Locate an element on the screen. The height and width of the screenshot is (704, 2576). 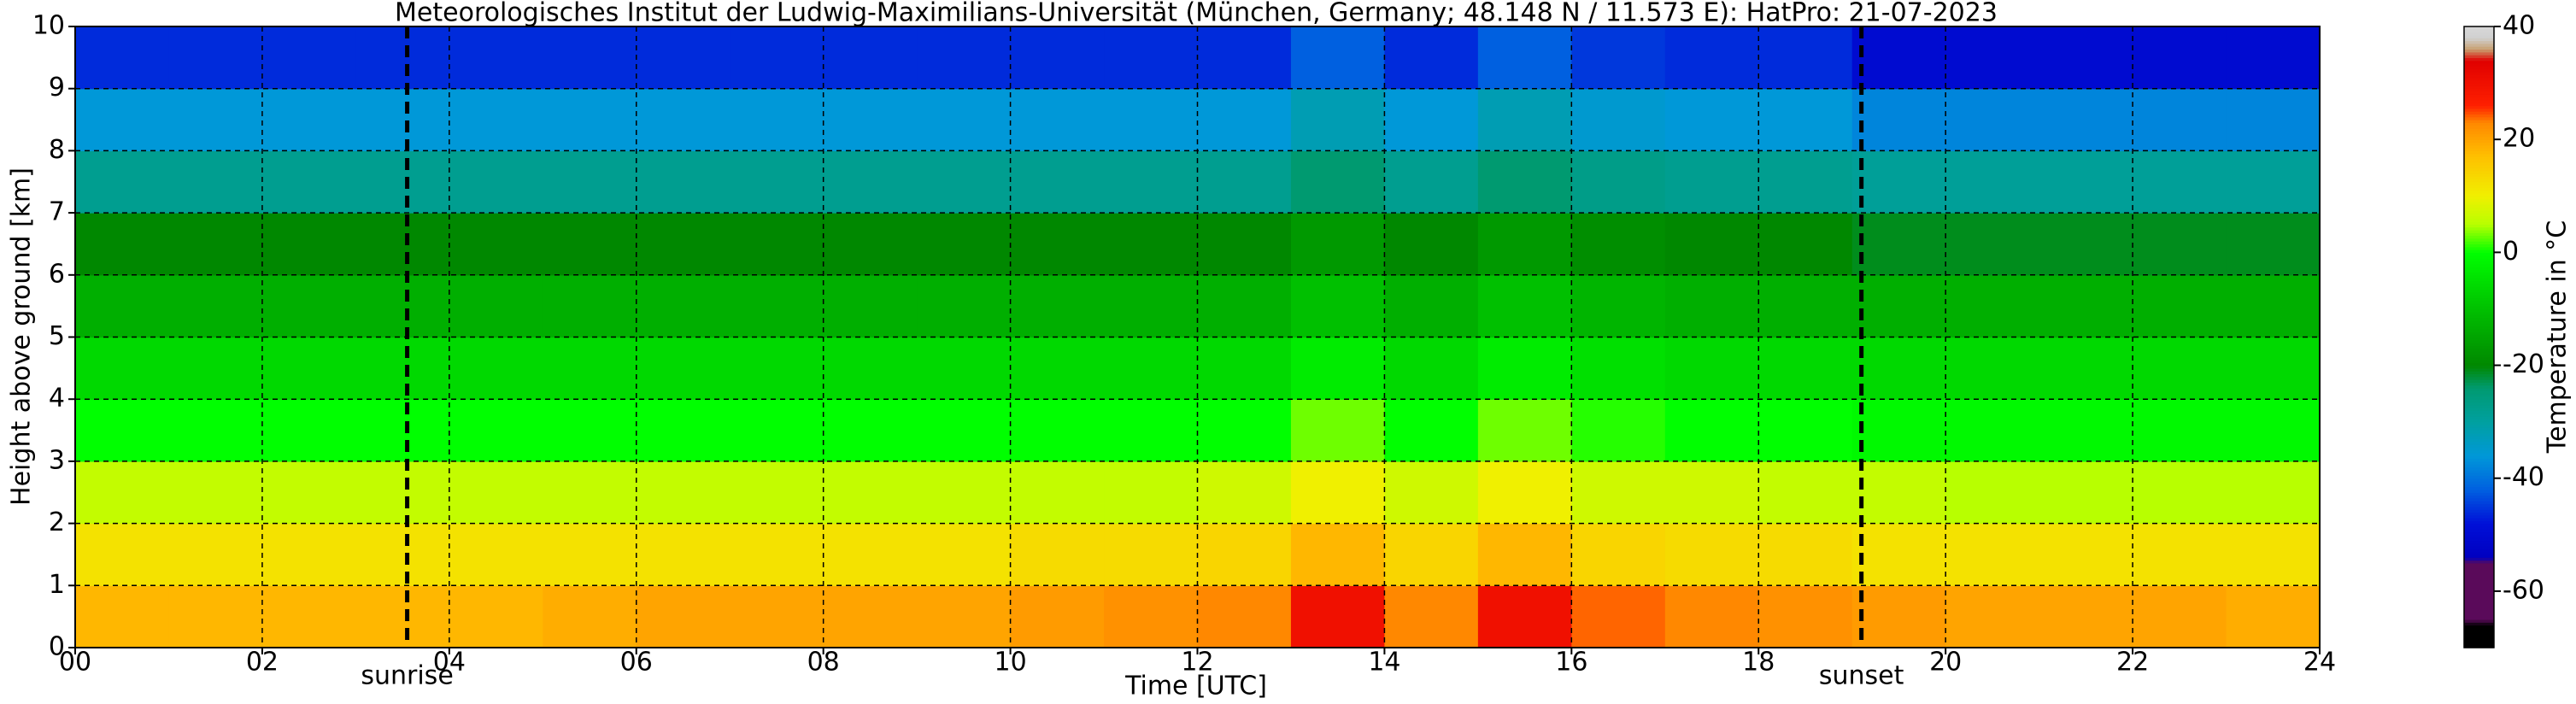
annotation-label: sunset is located at coordinates (1861, 676).